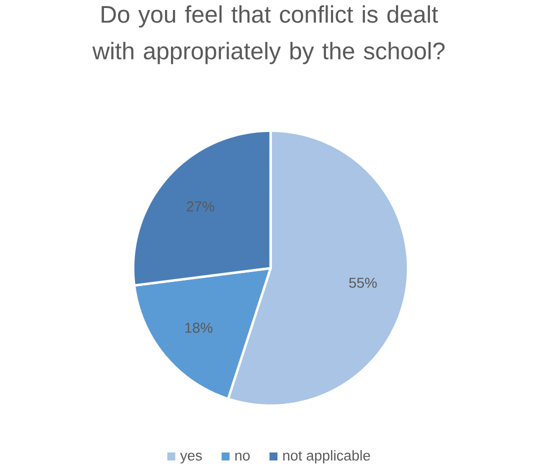  I want to click on legend-label: no, so click(242, 456).